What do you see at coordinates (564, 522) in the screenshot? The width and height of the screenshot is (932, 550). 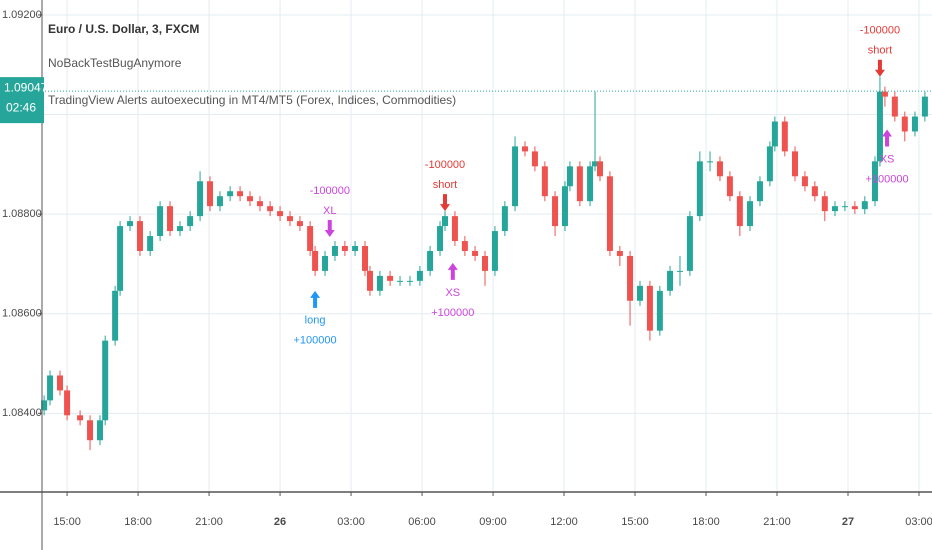 I see `x-tick-label: 12:00` at bounding box center [564, 522].